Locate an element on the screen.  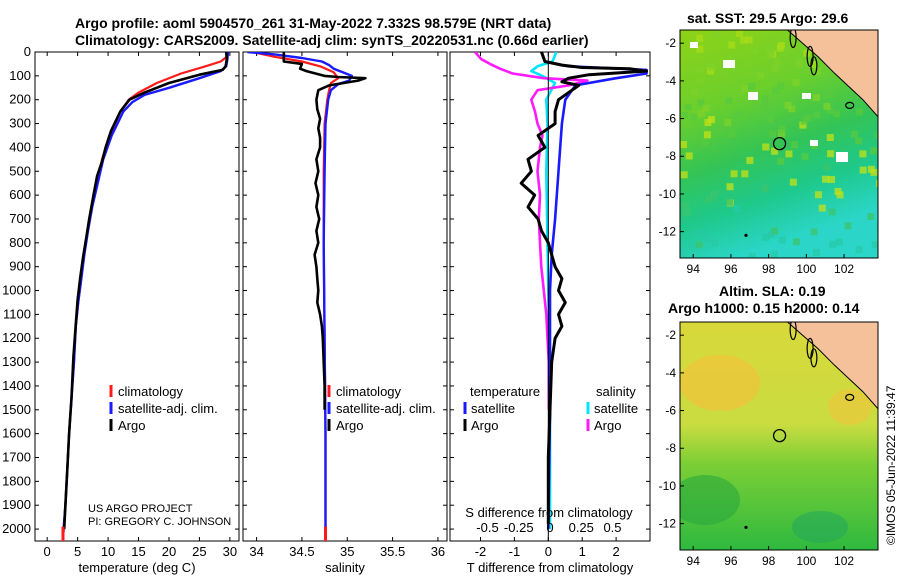
map-frame is located at coordinates (779, 436).